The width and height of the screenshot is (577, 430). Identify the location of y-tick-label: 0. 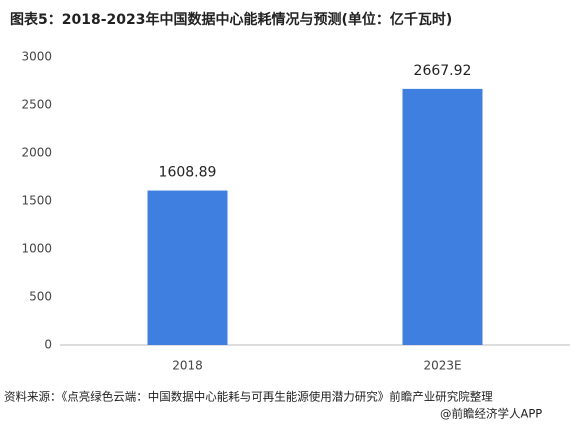
(48, 345).